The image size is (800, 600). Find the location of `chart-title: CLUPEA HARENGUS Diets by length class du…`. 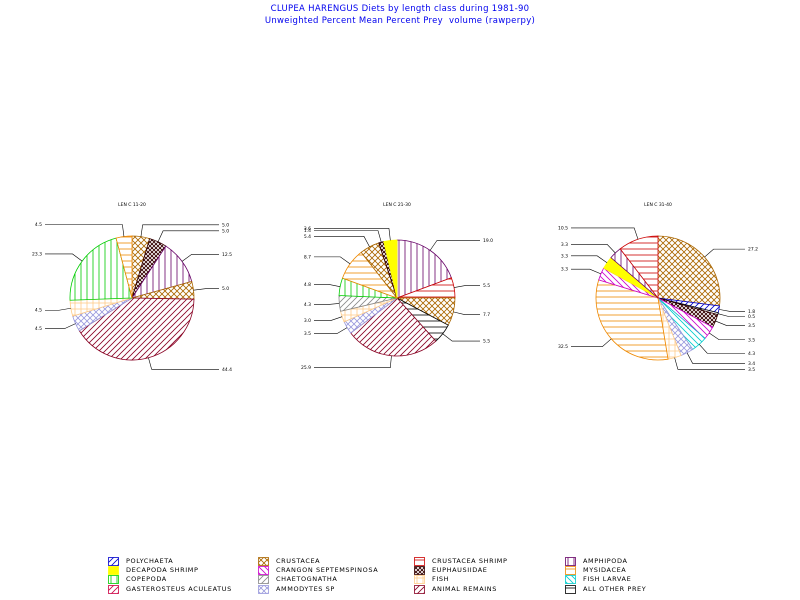

chart-title: CLUPEA HARENGUS Diets by length class du… is located at coordinates (400, 9).